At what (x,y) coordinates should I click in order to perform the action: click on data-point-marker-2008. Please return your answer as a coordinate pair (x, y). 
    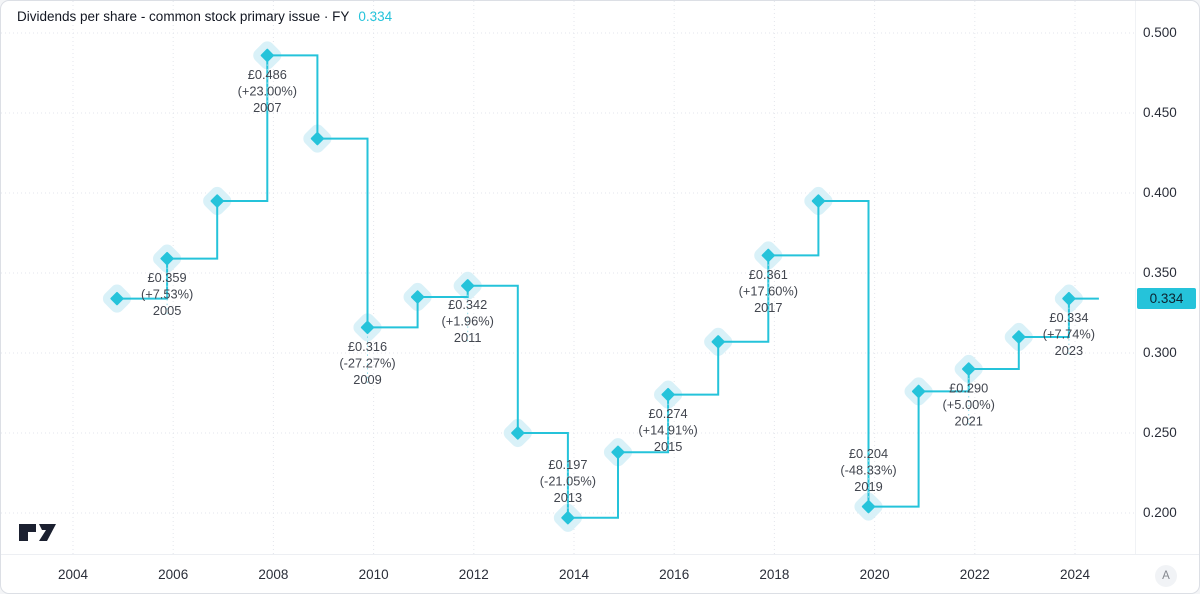
    Looking at the image, I should click on (317, 138).